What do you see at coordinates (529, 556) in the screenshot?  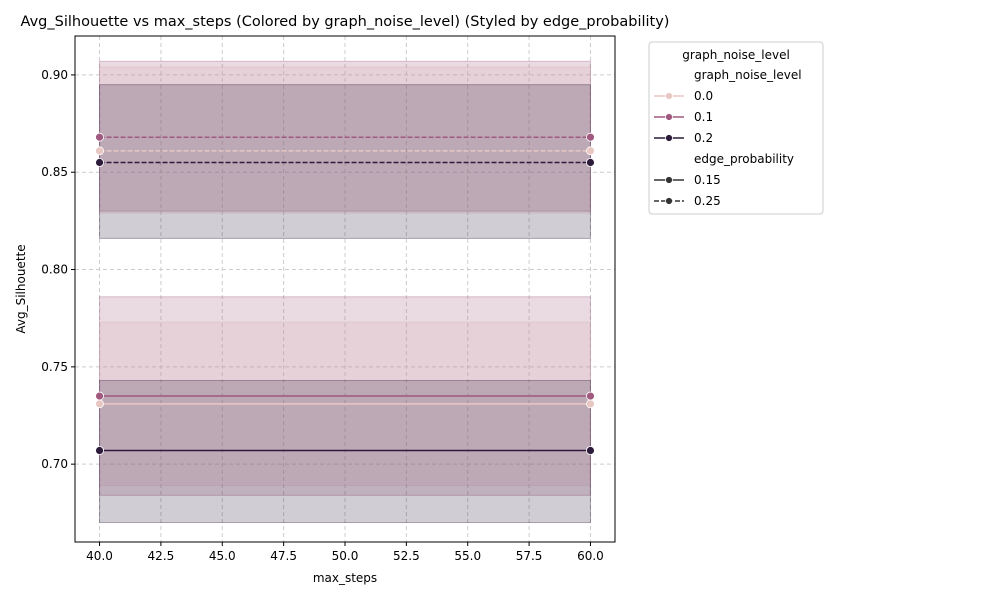 I see `x-tick-label: 57.5` at bounding box center [529, 556].